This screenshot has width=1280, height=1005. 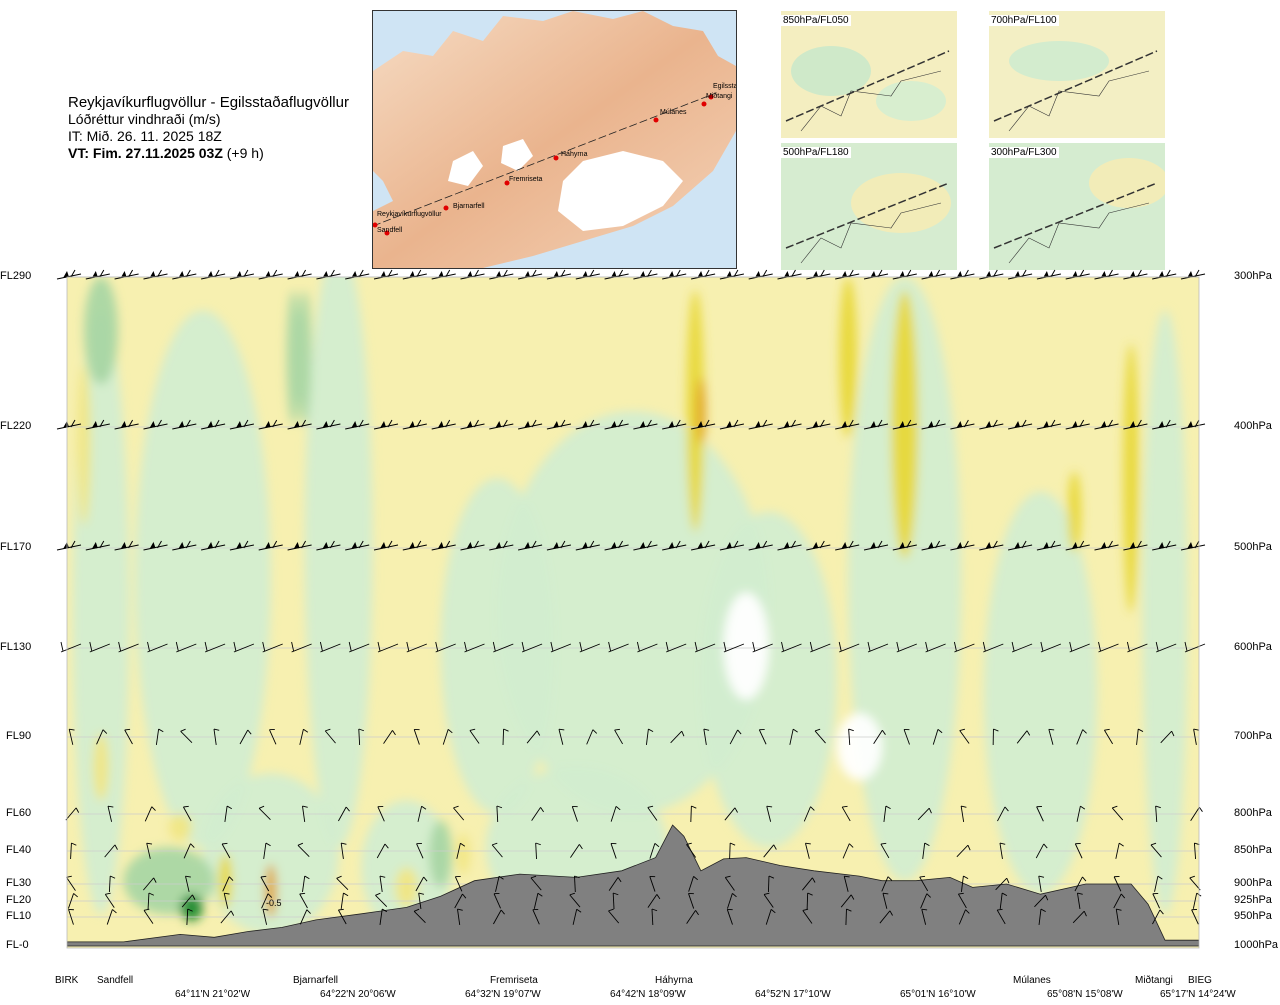 I want to click on map-city-label: Sandfell, so click(x=390, y=230).